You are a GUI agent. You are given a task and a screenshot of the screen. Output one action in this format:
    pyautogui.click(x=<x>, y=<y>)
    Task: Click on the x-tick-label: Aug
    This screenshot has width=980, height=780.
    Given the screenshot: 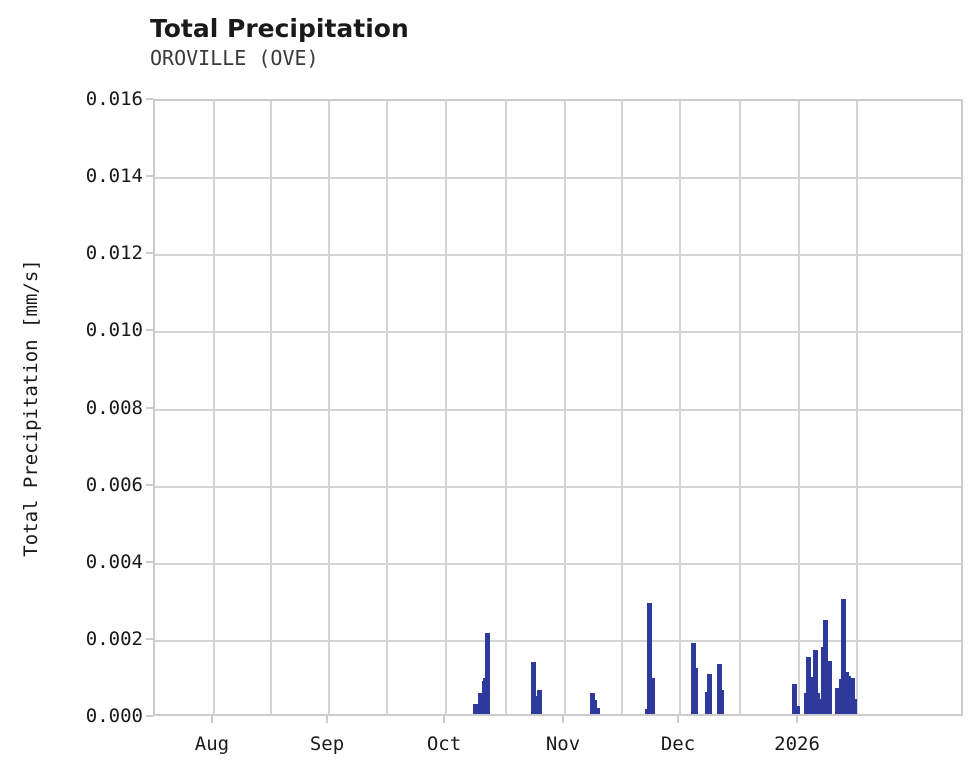 What is the action you would take?
    pyautogui.click(x=212, y=744)
    